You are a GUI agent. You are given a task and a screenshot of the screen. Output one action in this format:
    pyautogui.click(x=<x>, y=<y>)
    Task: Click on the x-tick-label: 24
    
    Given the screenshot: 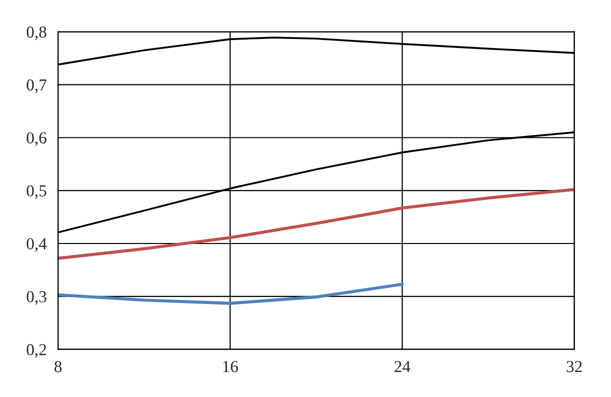 What is the action you would take?
    pyautogui.click(x=402, y=366)
    